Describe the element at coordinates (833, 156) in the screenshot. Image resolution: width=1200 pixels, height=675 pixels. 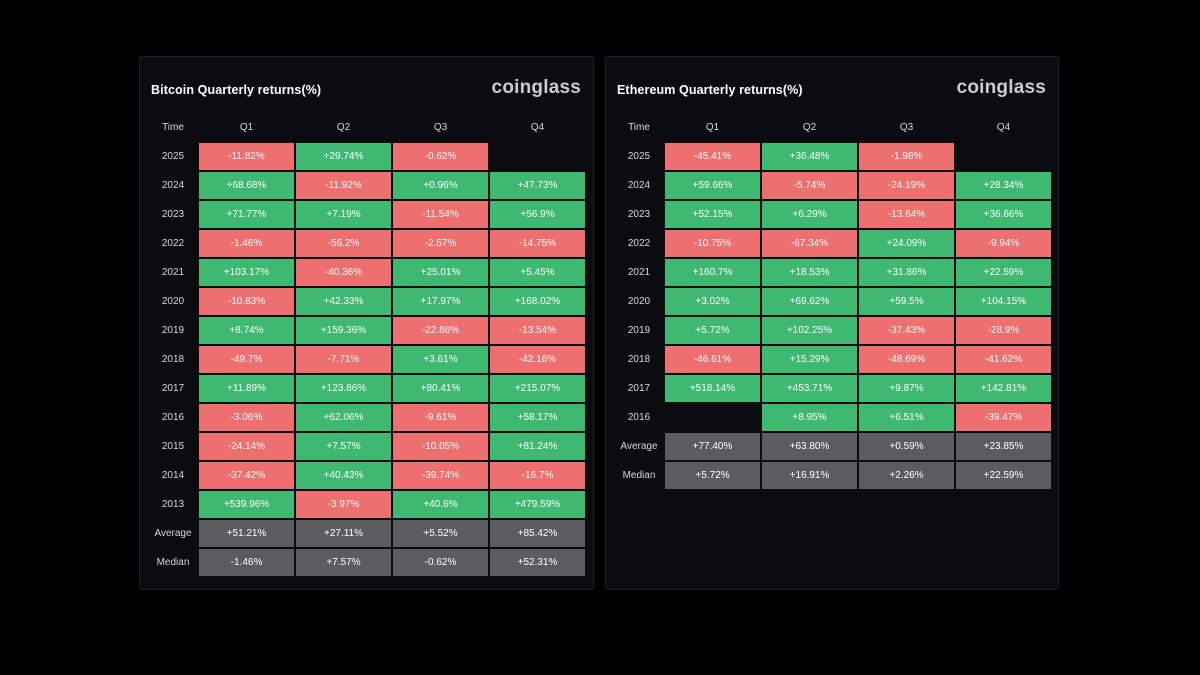
I see `table-row: 2025 -45.41% +36.48% -1.98%` at that location.